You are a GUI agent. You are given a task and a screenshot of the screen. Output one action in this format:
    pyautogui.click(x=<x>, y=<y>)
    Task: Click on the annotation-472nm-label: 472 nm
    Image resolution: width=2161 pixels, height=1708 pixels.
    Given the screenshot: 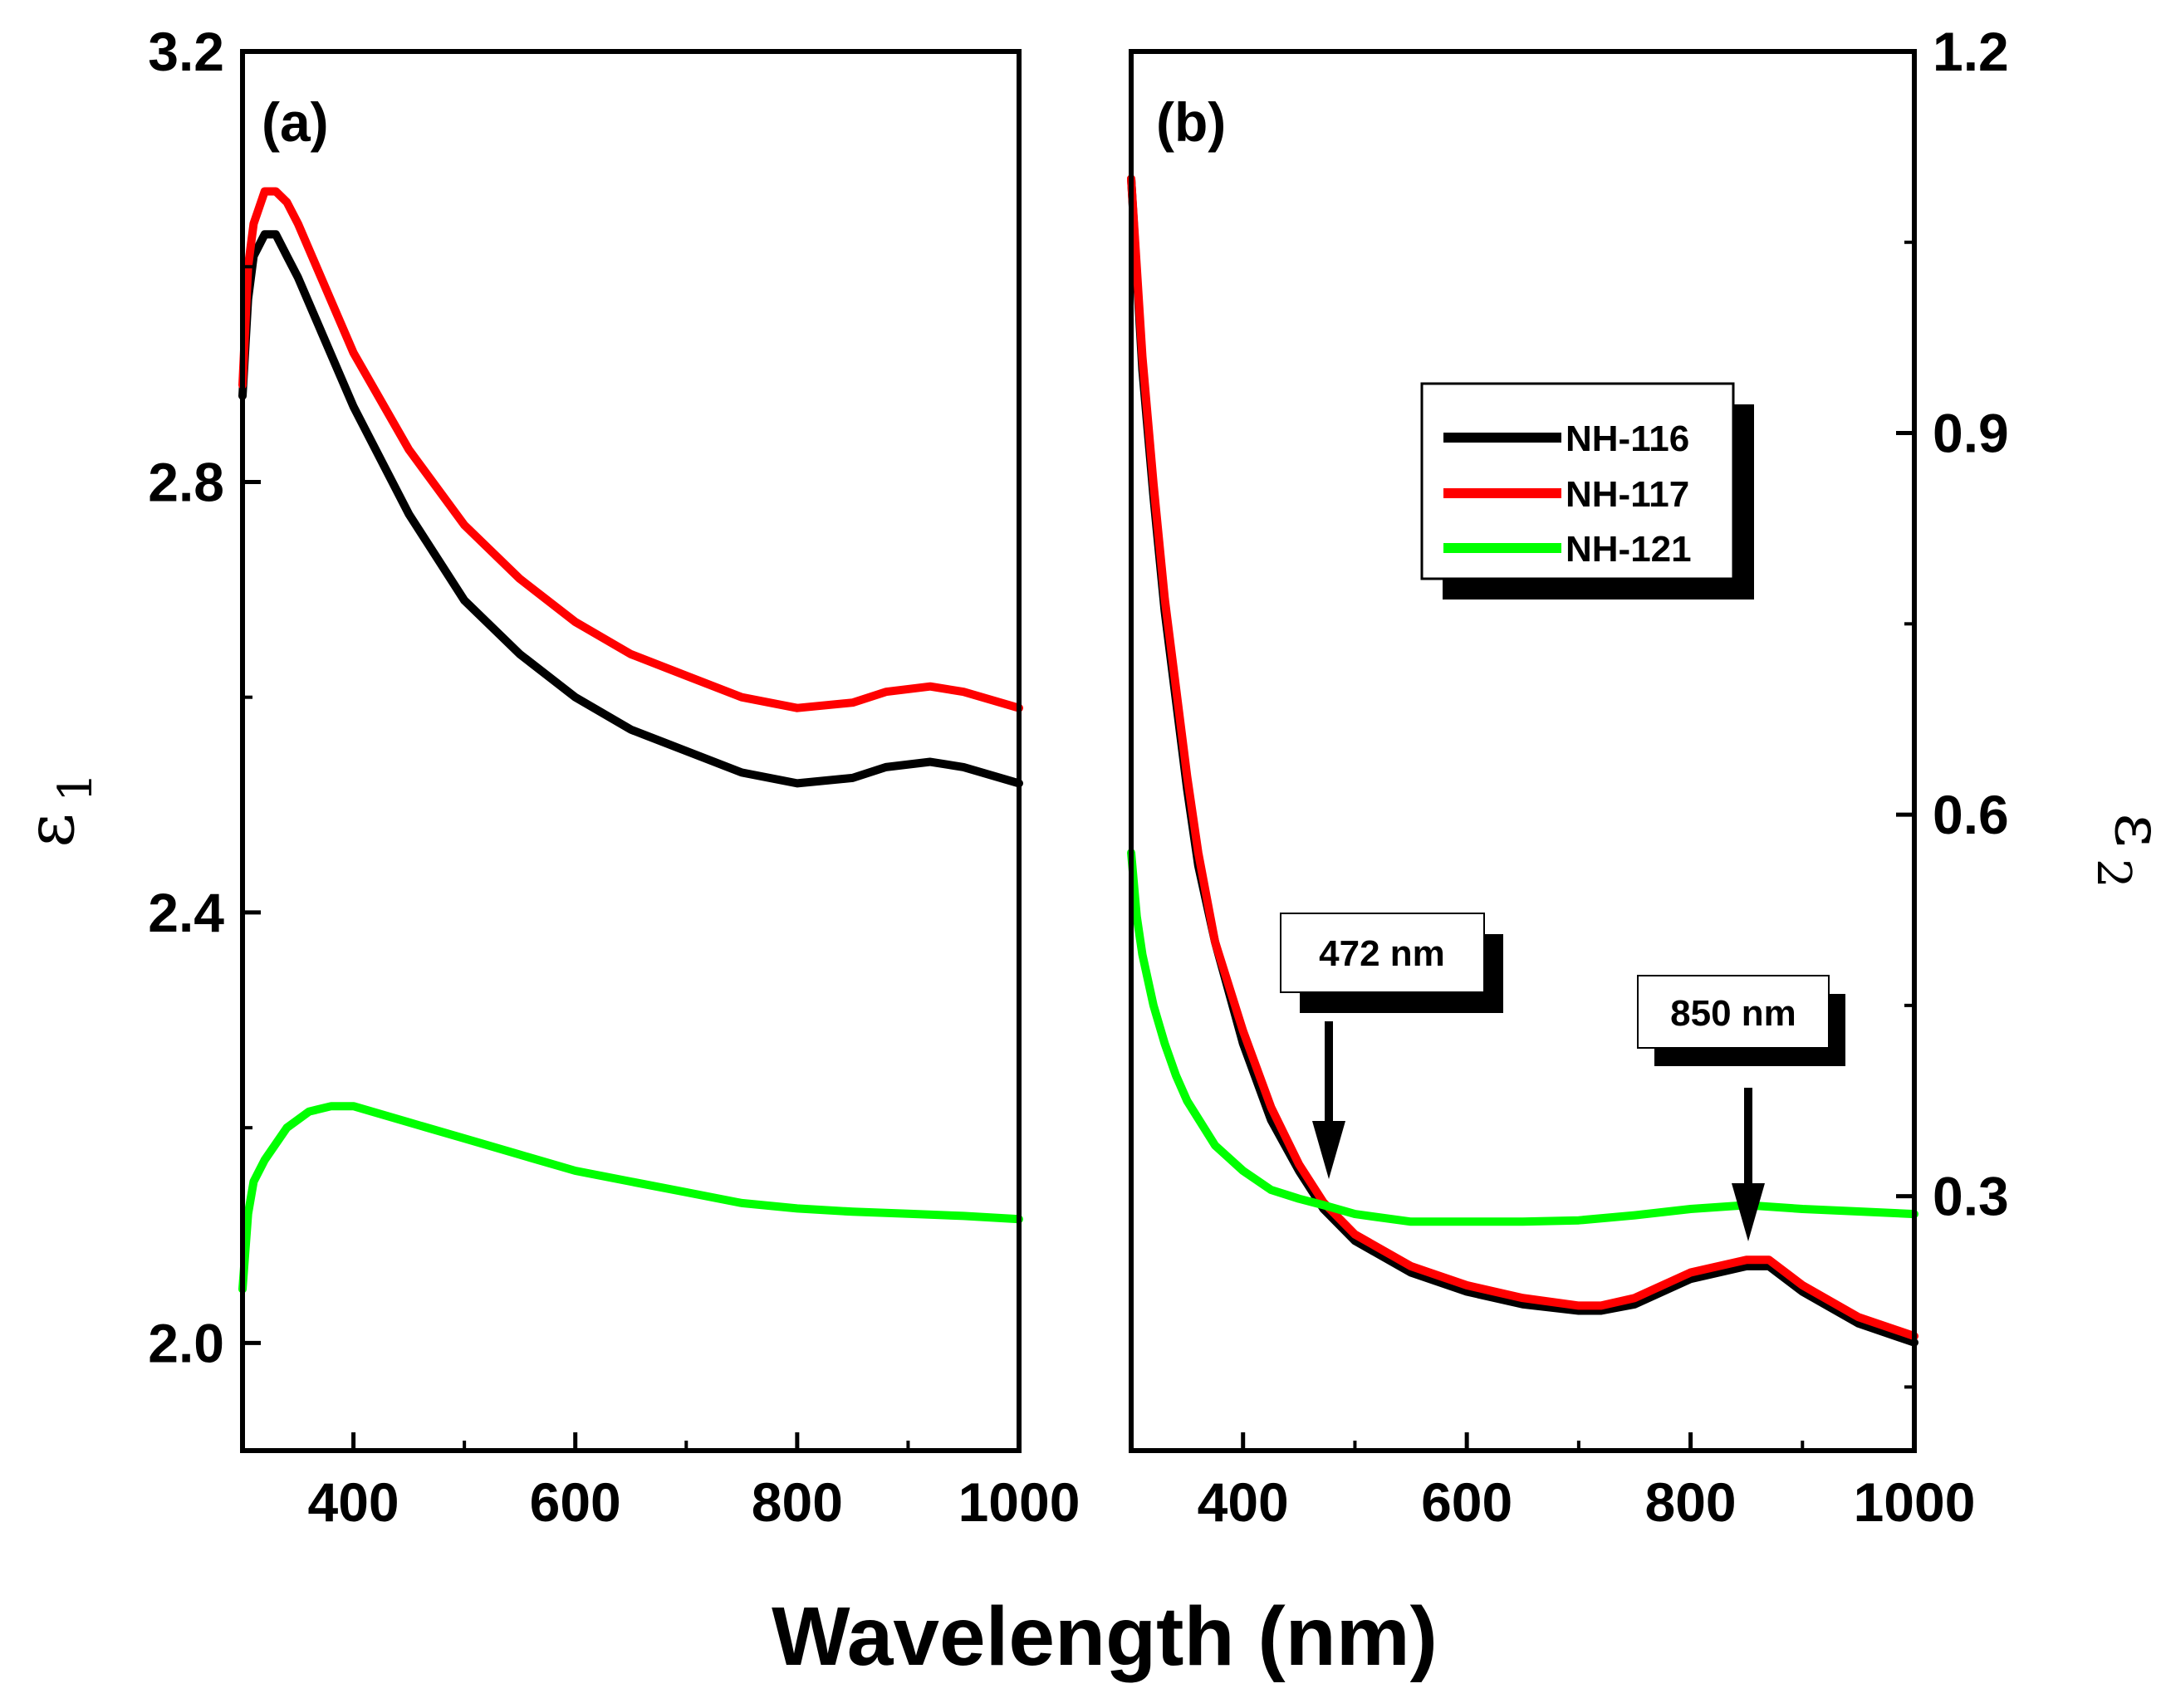 What is the action you would take?
    pyautogui.click(x=1382, y=954)
    